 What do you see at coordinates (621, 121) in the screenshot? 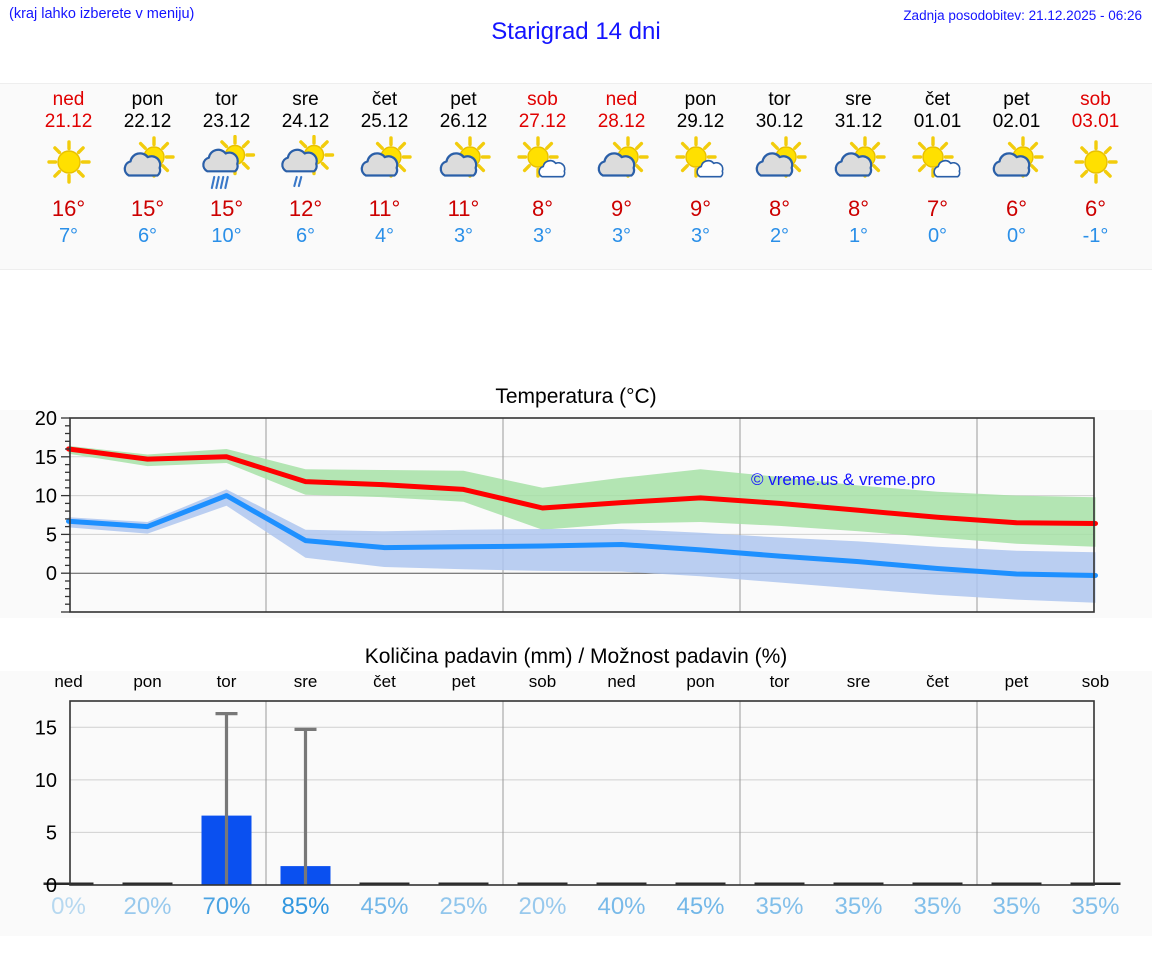
I see `day-date-label: 28.12` at bounding box center [621, 121].